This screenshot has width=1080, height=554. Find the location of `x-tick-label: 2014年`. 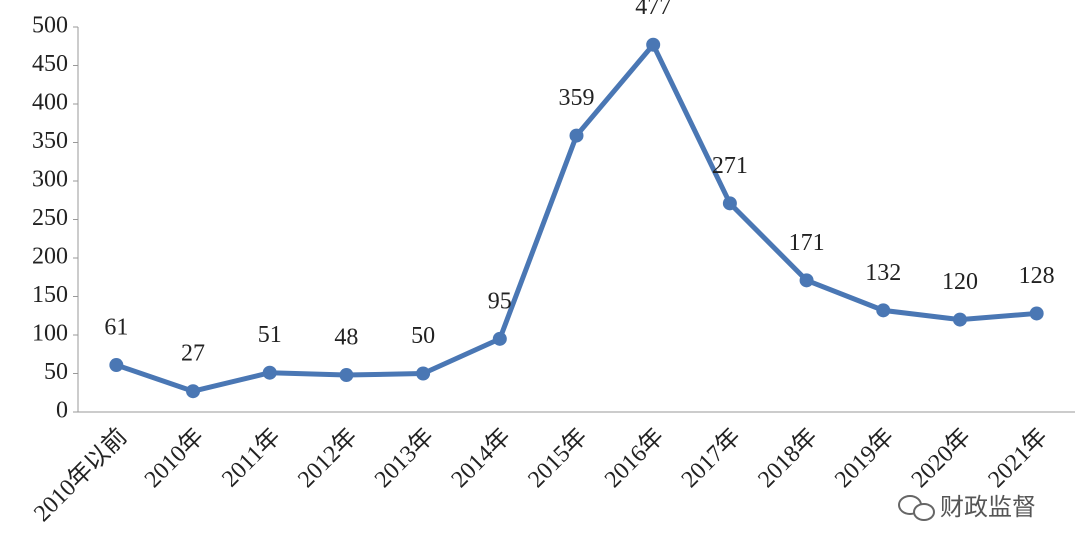

x-tick-label: 2014年 is located at coordinates (481, 458).